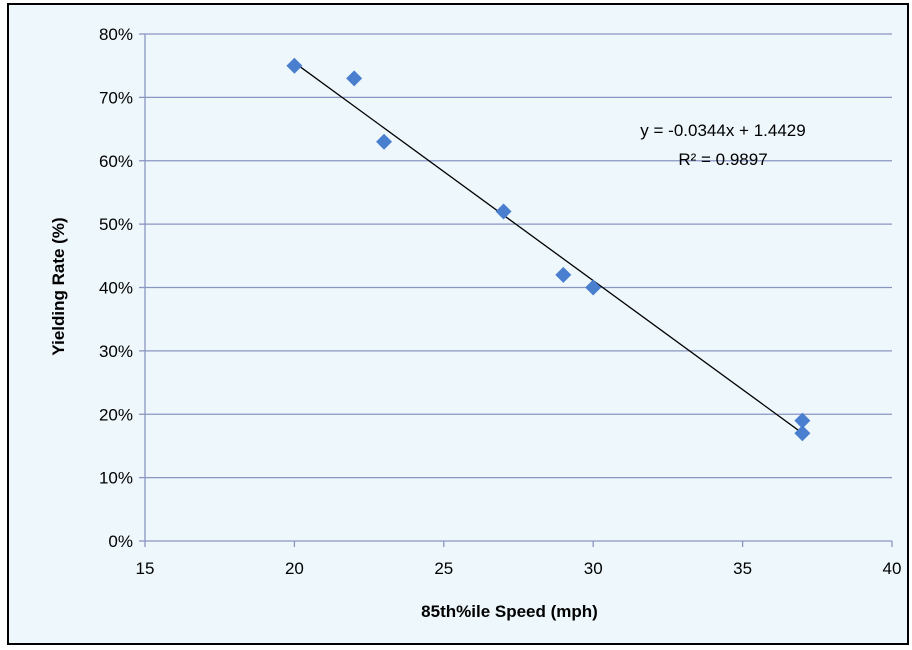  What do you see at coordinates (120, 541) in the screenshot?
I see `y-tick-label: 0%` at bounding box center [120, 541].